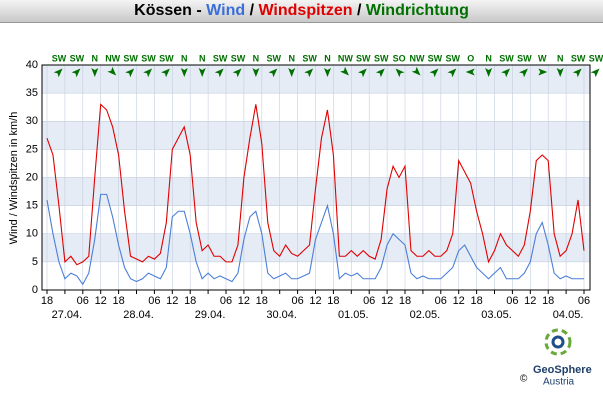  Describe the element at coordinates (35, 290) in the screenshot. I see `y-tick-label: 0` at that location.